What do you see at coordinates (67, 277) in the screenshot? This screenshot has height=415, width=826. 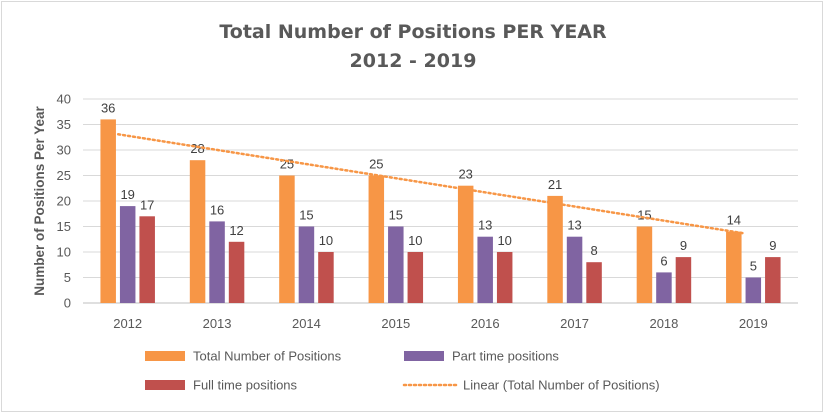 I see `y-tick-label: 5` at bounding box center [67, 277].